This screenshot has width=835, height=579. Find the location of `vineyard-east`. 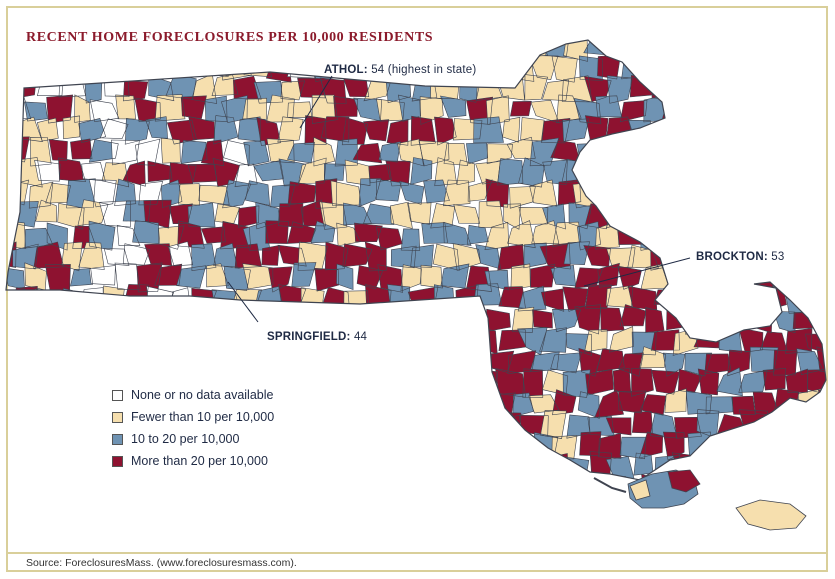

vineyard-east is located at coordinates (684, 481).